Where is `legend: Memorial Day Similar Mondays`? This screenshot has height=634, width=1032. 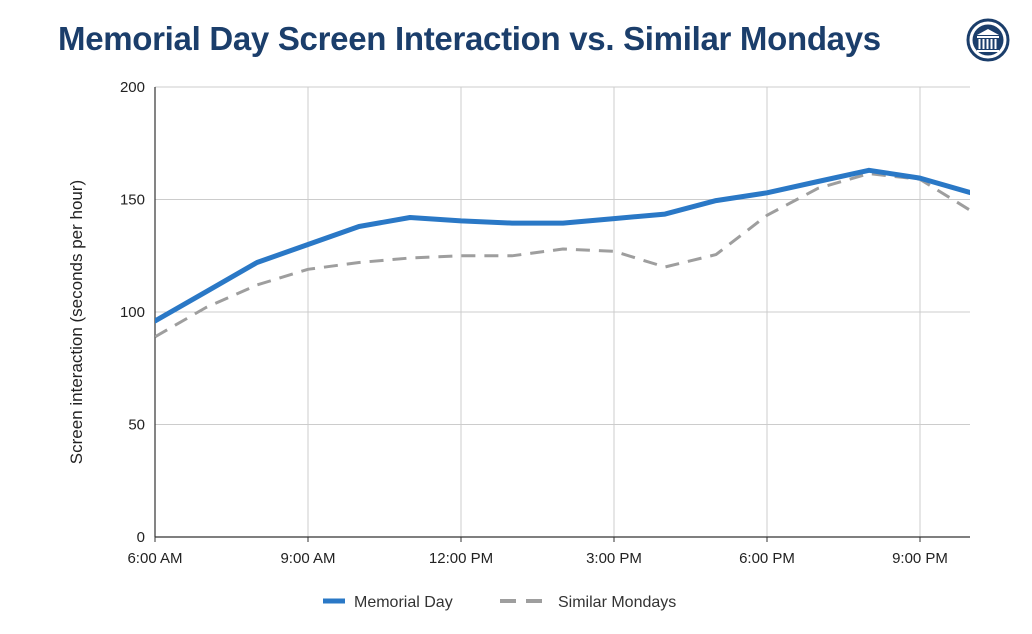
legend: Memorial Day Similar Mondays is located at coordinates (499, 602).